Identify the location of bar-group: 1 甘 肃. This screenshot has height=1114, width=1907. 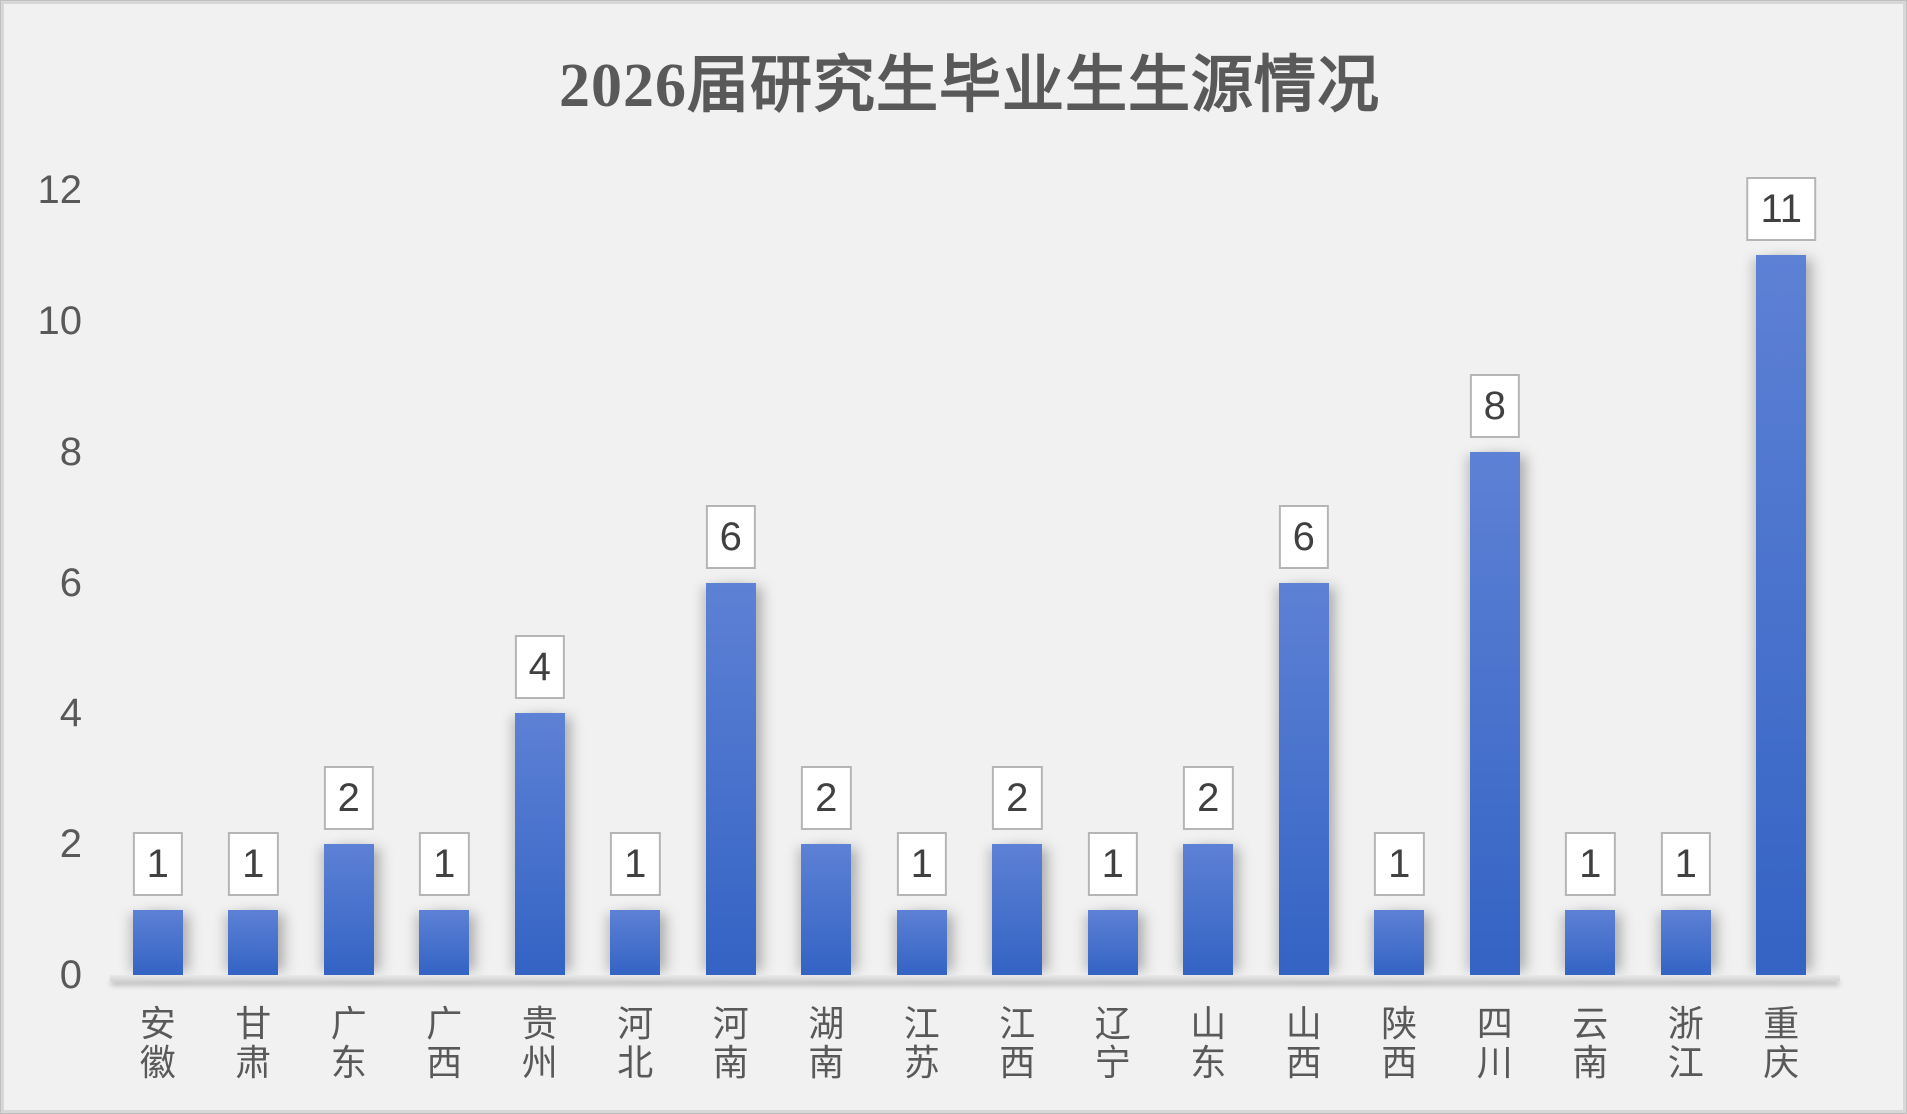
(254, 636).